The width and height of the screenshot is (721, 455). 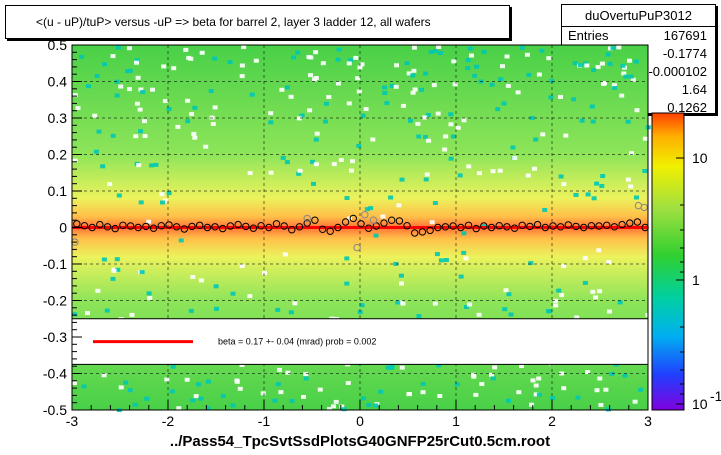 I want to click on y-tick-label: 0.1, so click(x=58, y=191).